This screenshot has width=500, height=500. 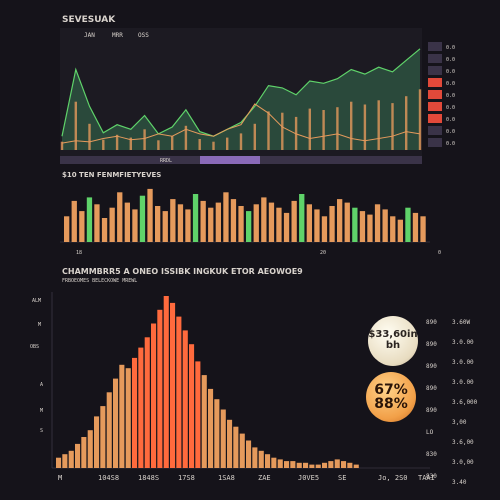 I want to click on top-strip-label: RRDL, so click(x=166, y=161).